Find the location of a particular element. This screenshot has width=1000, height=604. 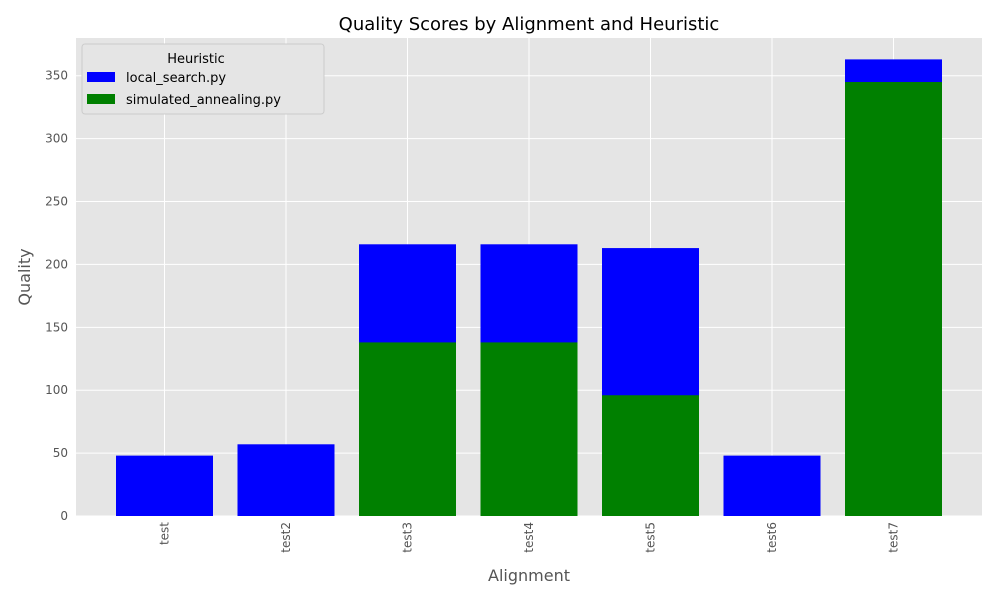

x-axis-label: Alignment is located at coordinates (529, 575).